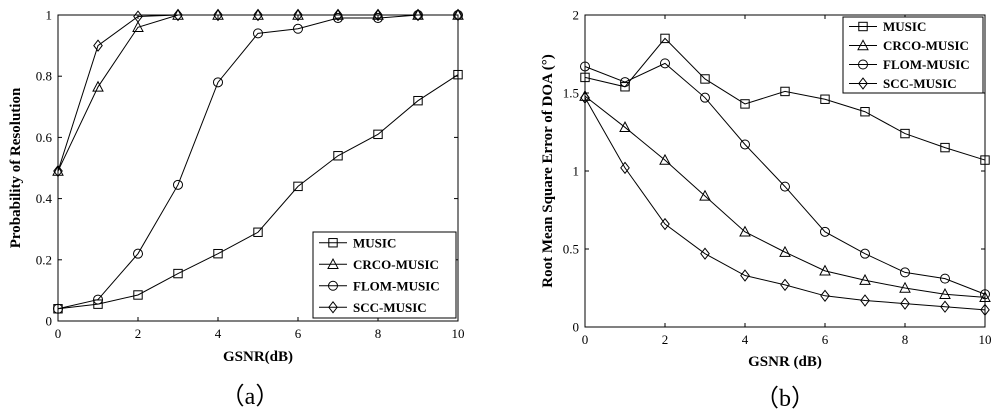 This screenshot has height=416, width=1000. I want to click on x-tick-label: 2, so click(138, 333).